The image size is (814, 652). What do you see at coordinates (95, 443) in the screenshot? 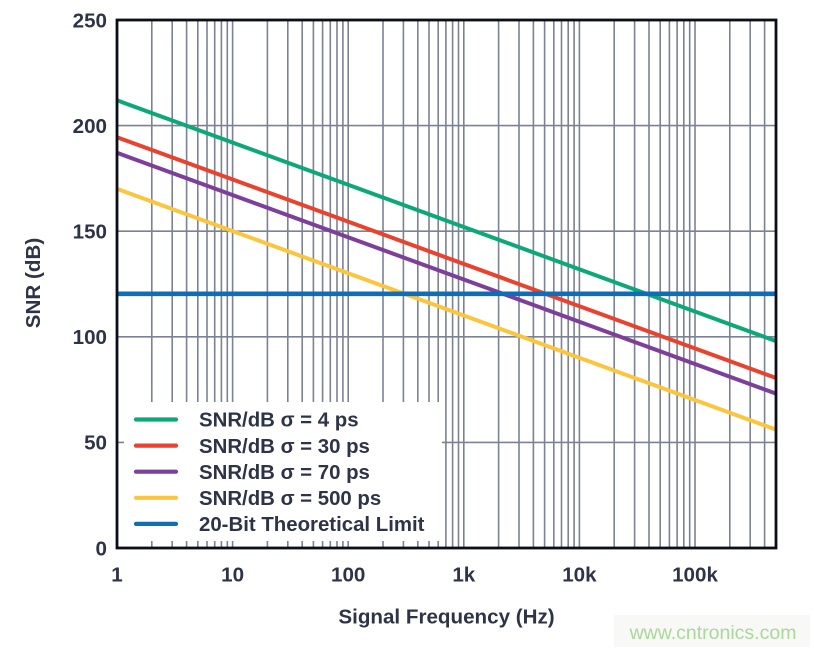
I see `svg-text: 50` at bounding box center [95, 443].